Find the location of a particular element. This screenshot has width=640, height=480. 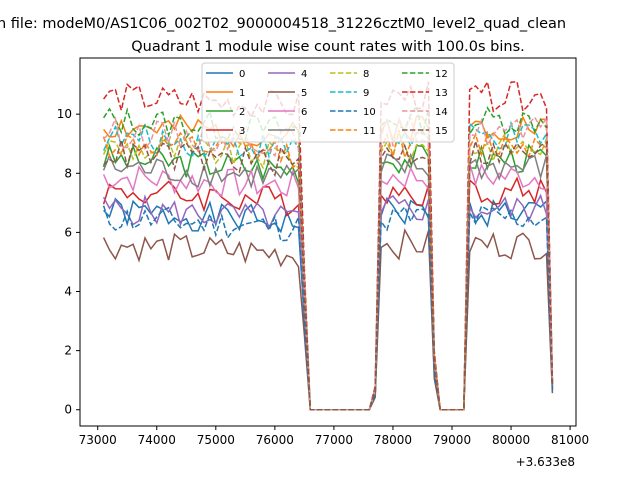

legend-label: 10 is located at coordinates (369, 112).